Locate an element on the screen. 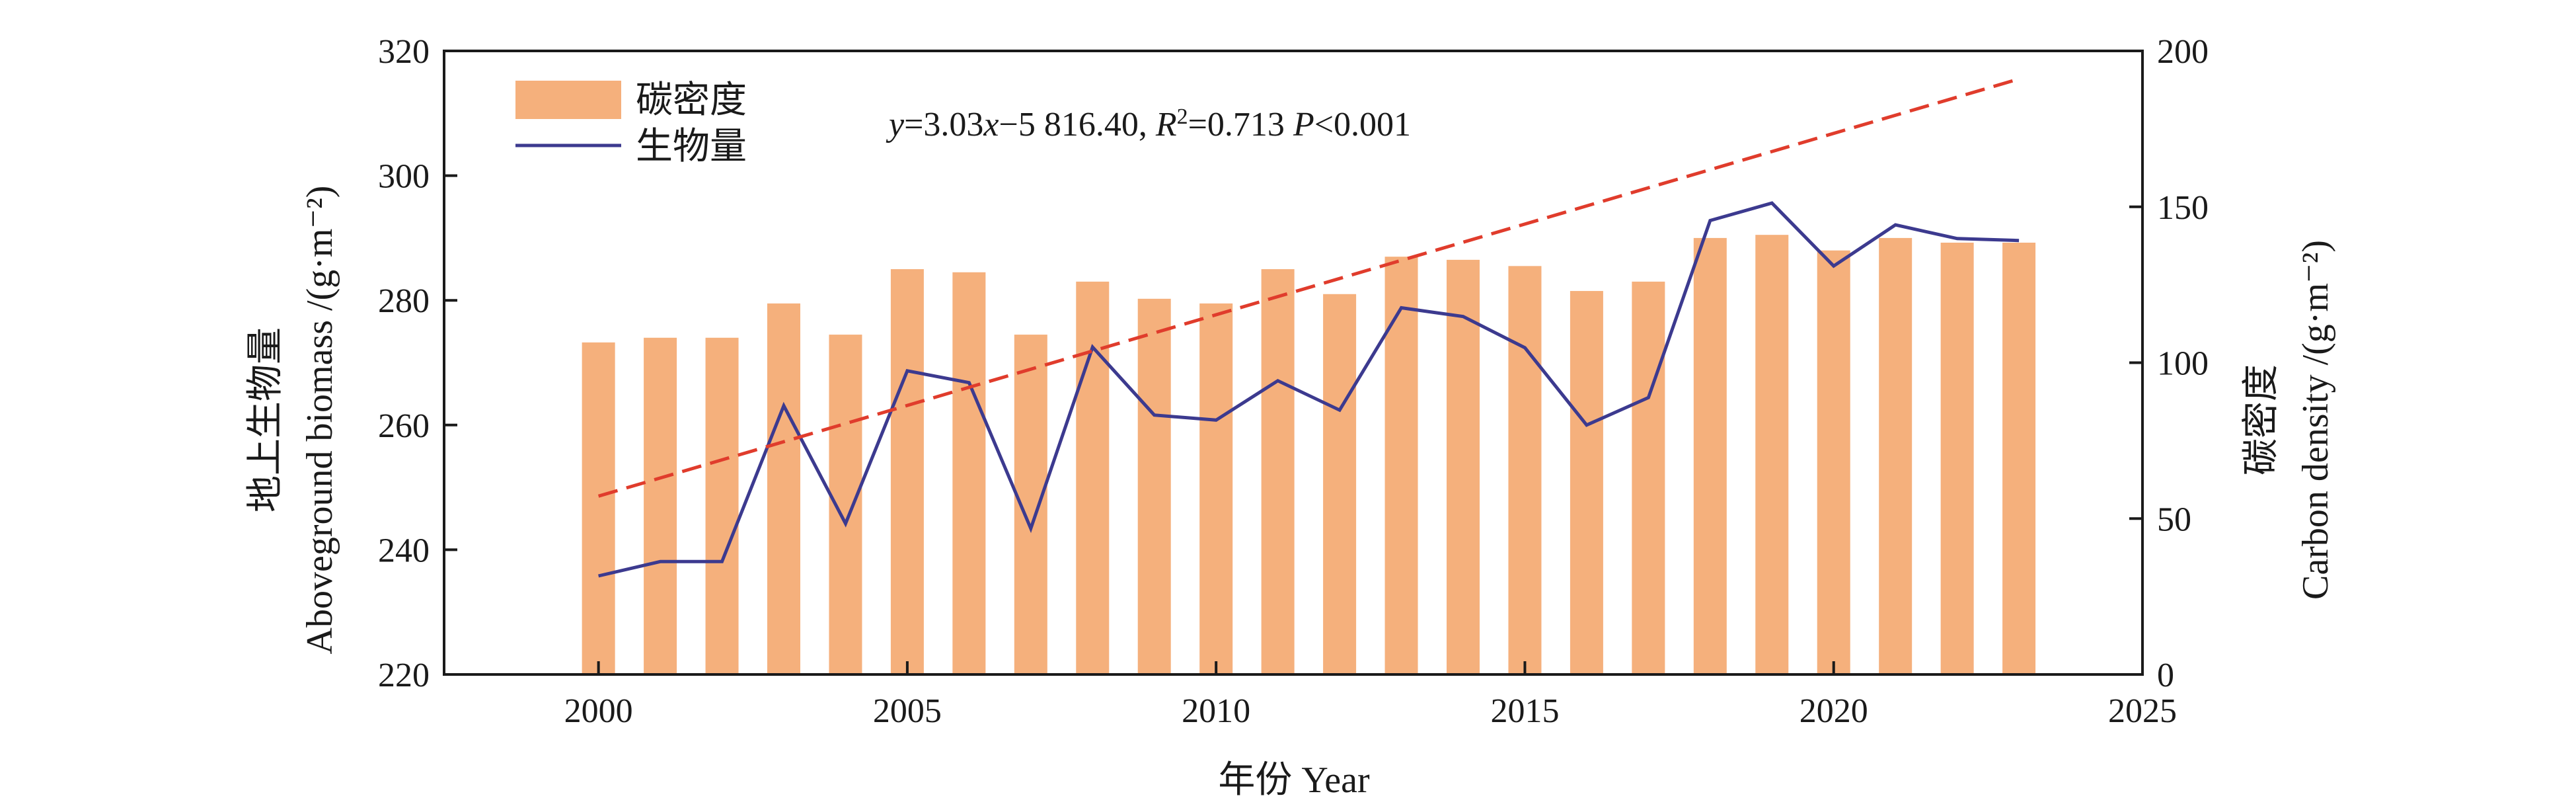 Image resolution: width=2576 pixels, height=812 pixels. y-left-tick-label-240: 240 is located at coordinates (404, 550).